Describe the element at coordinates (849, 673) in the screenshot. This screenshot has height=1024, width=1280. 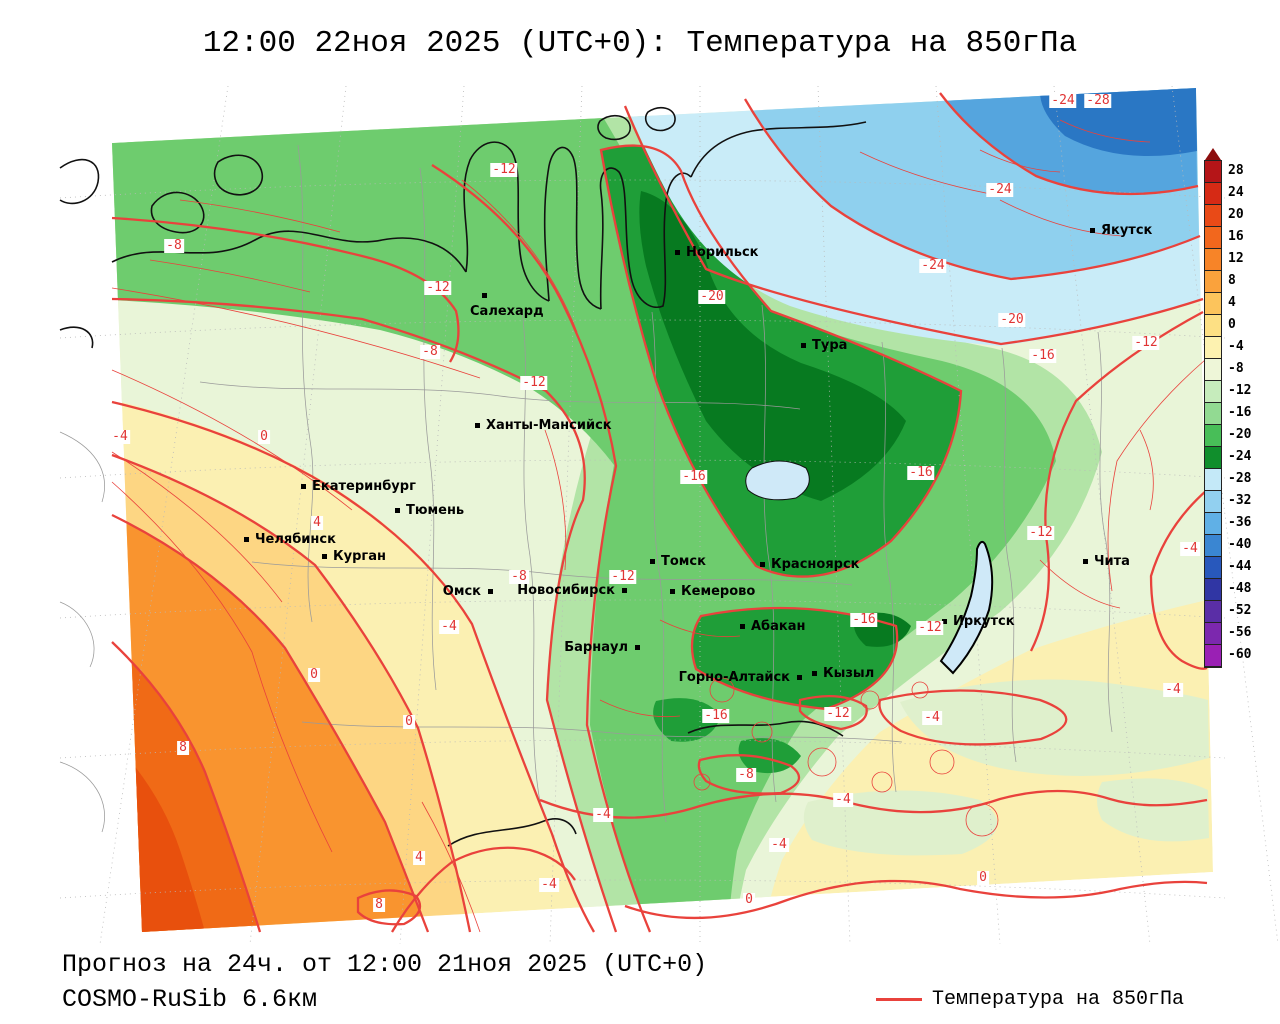
I see `city-label: Кызыл` at that location.